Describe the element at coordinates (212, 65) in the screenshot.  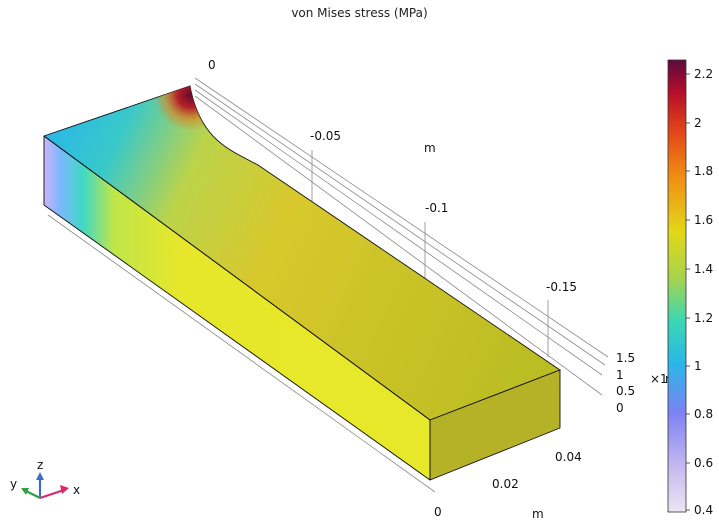
I see `y-tick-0: 0` at that location.